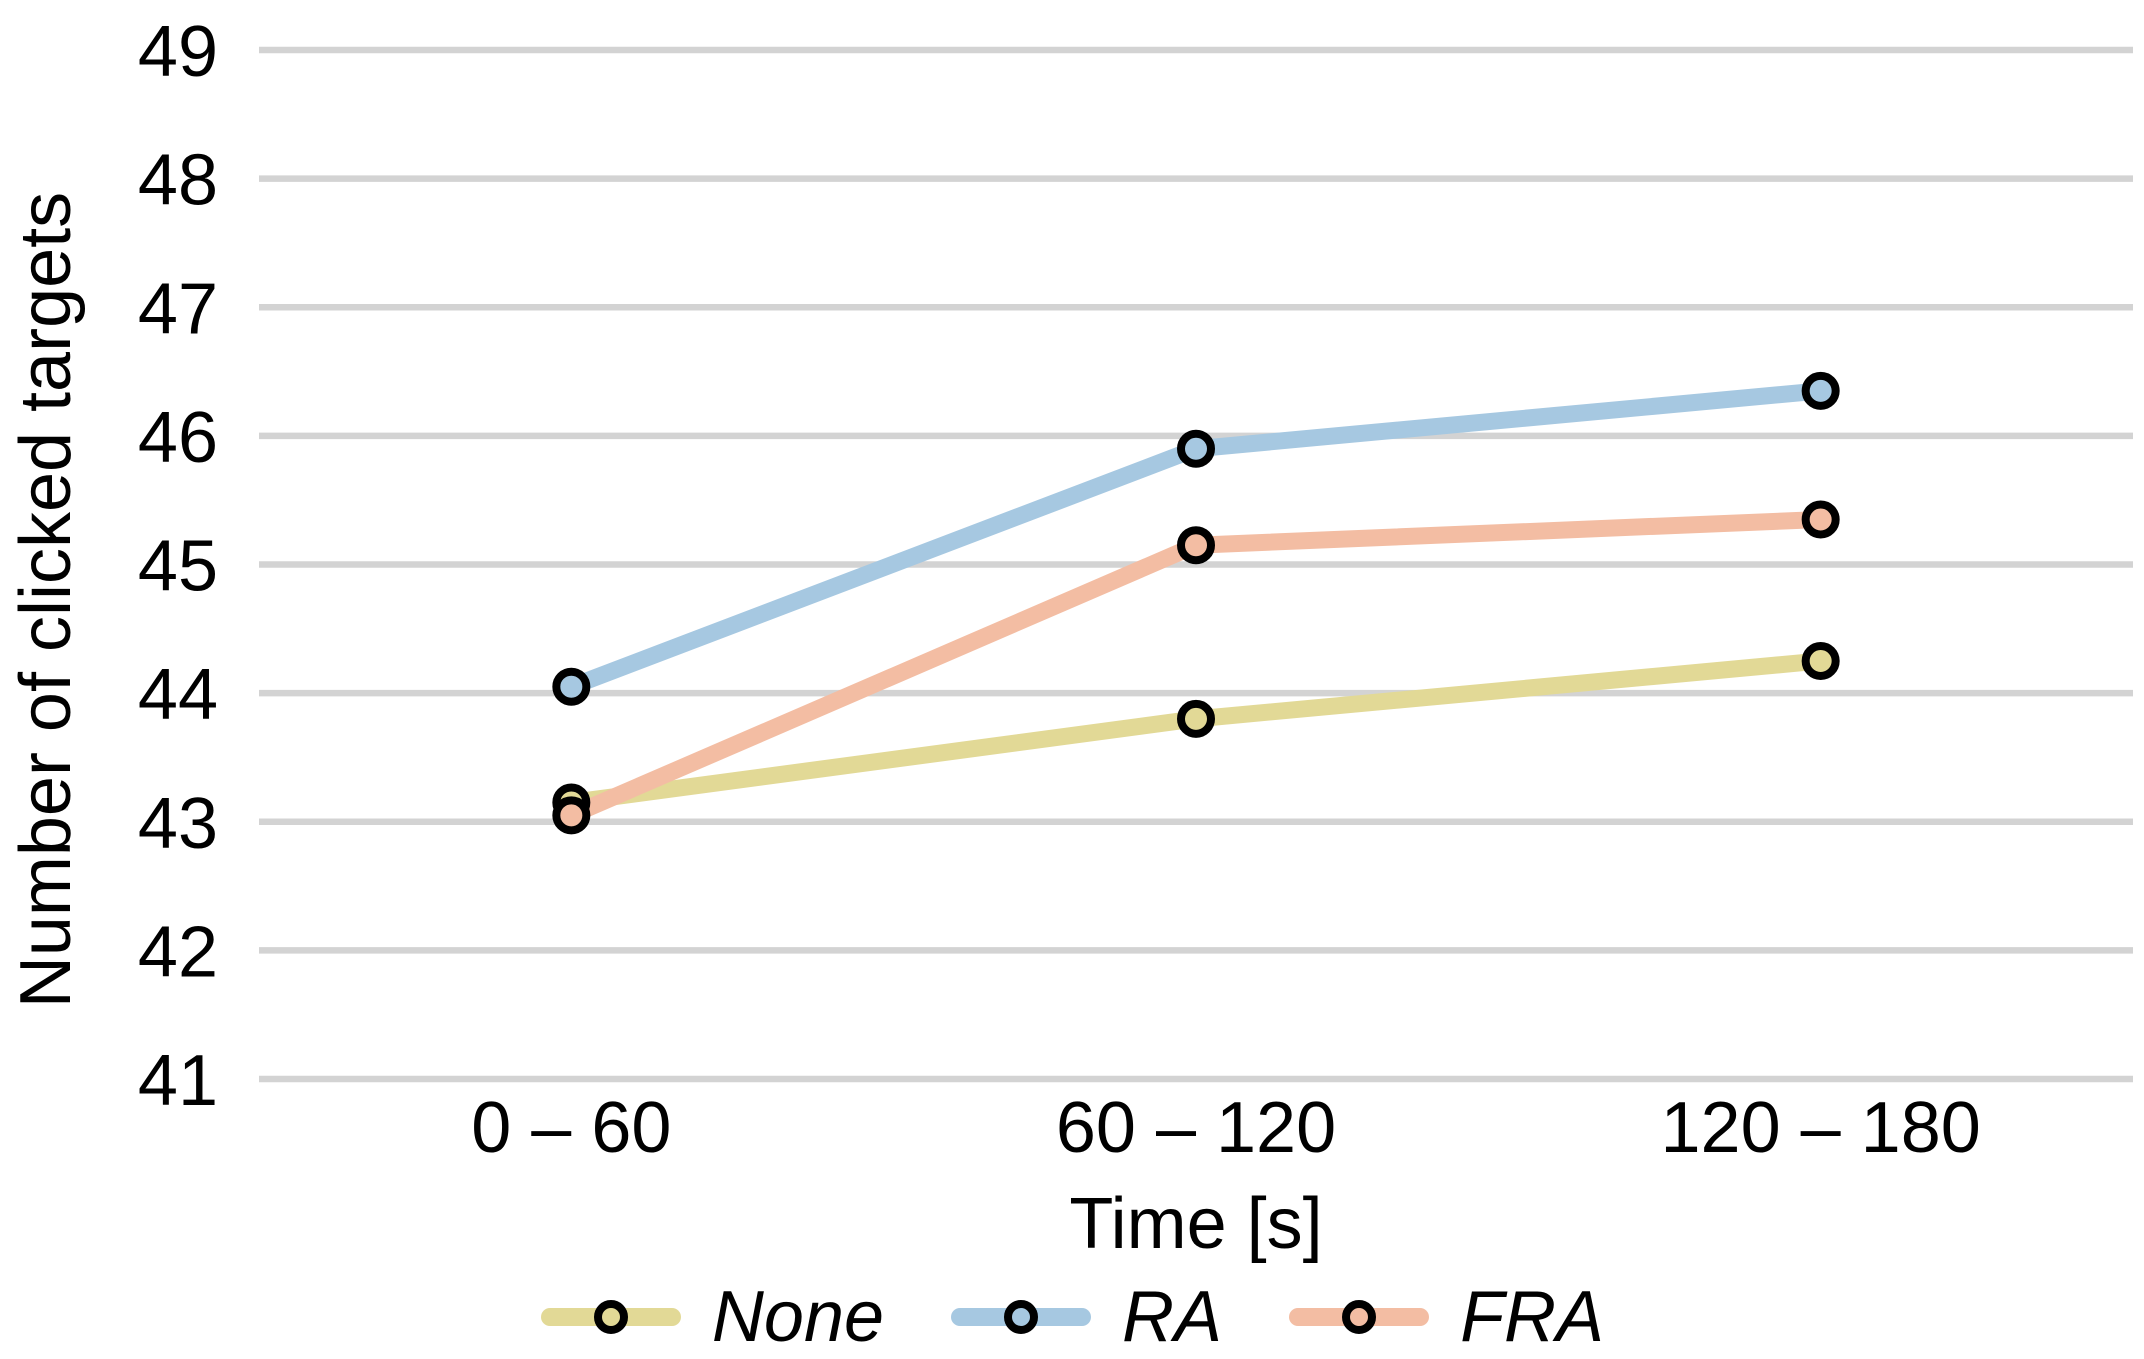 The height and width of the screenshot is (1359, 2144). Describe the element at coordinates (178, 309) in the screenshot. I see `y-tick-label: 47` at that location.